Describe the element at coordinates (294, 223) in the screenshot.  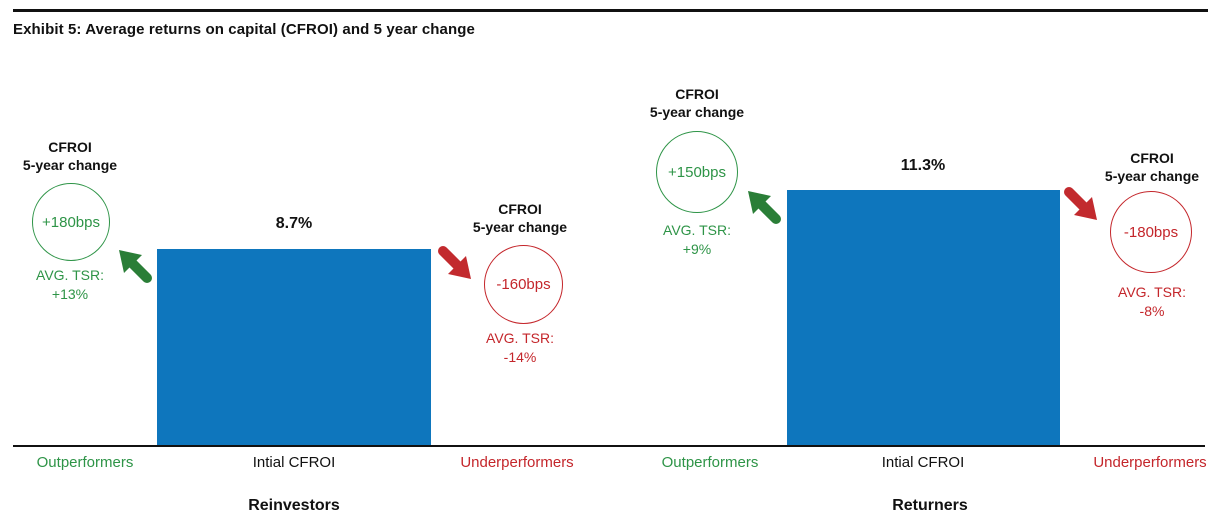
I see `bar-value-label: 8.7%` at that location.